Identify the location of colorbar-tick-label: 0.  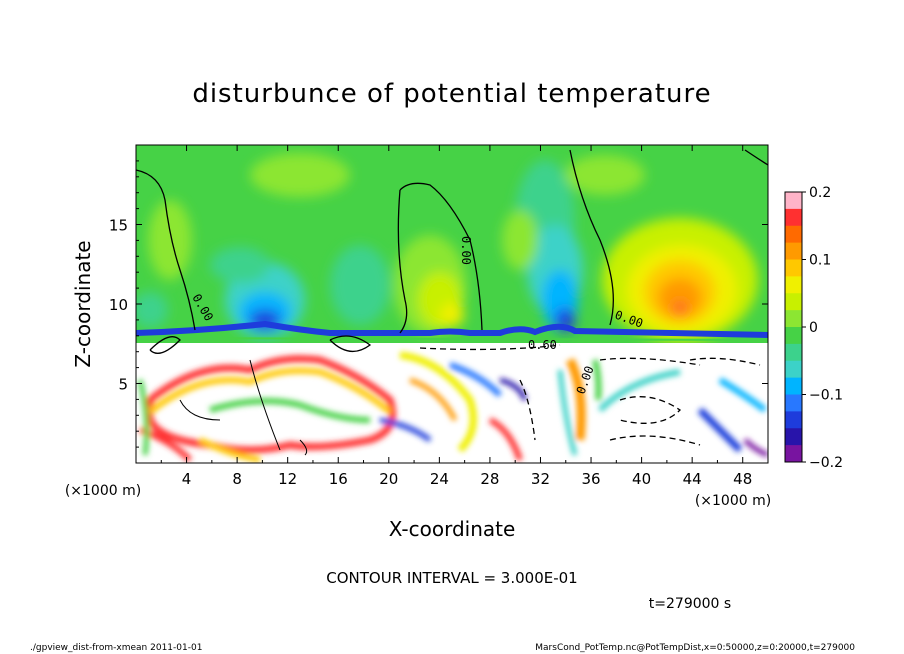
(813, 328).